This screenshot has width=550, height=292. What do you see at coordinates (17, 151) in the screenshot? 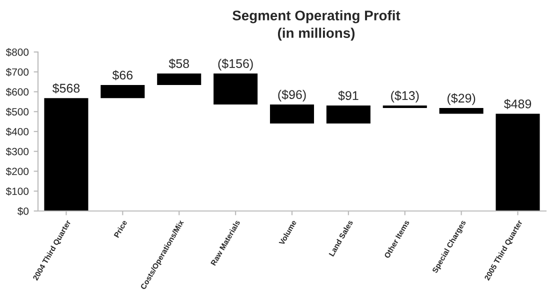
I see `y-tick-label: $300` at bounding box center [17, 151].